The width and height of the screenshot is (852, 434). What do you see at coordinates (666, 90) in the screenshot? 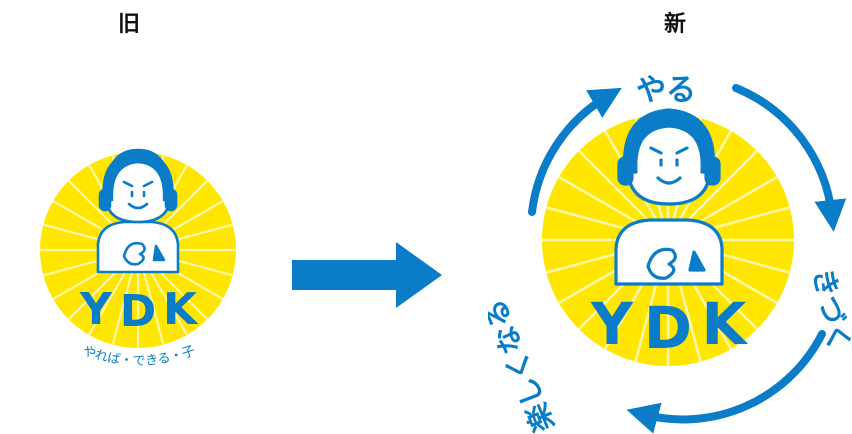
I see `cycle-word-yaru: やる` at bounding box center [666, 90].